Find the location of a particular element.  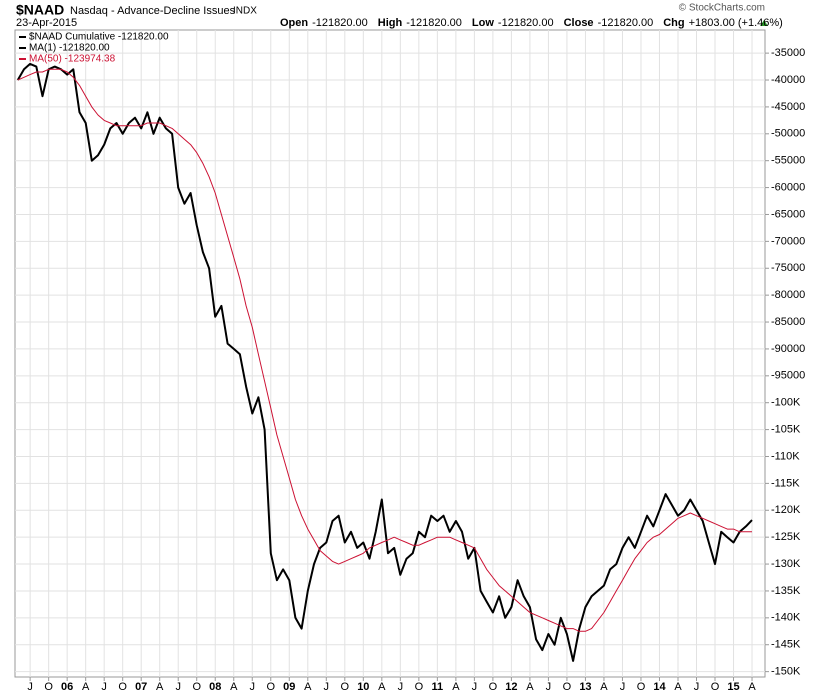

y-tick-label: -45000 is located at coordinates (788, 107).